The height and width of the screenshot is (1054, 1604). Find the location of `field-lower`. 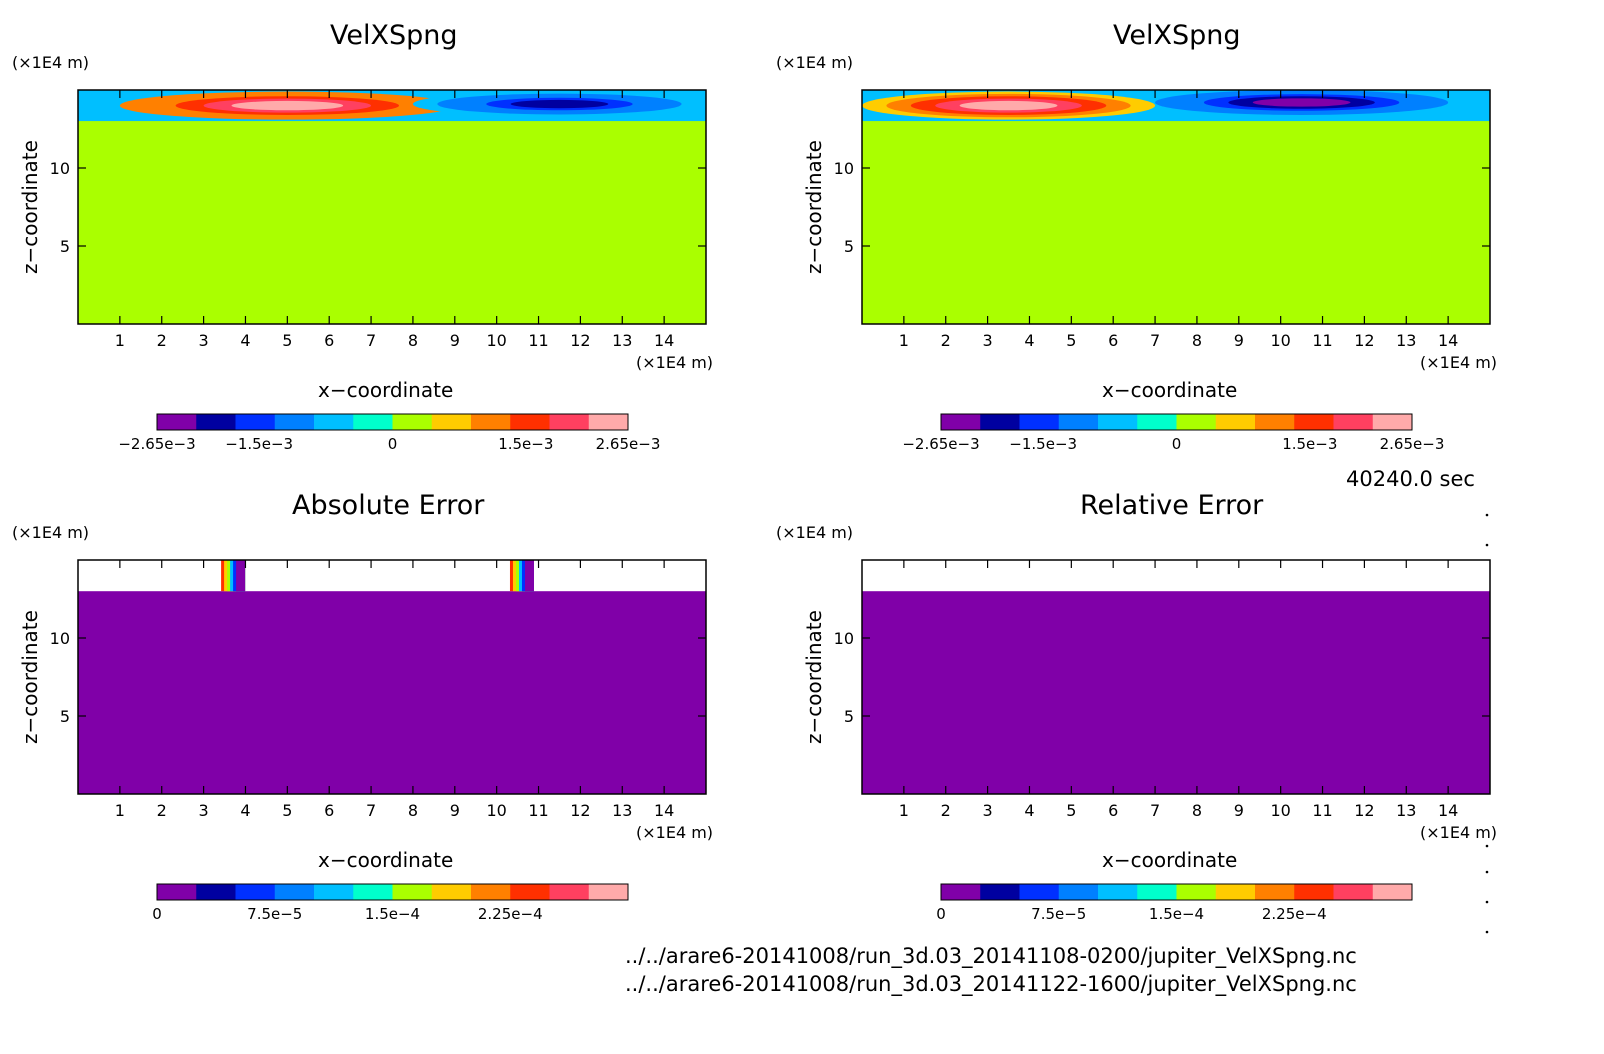

field-lower is located at coordinates (1176, 222).